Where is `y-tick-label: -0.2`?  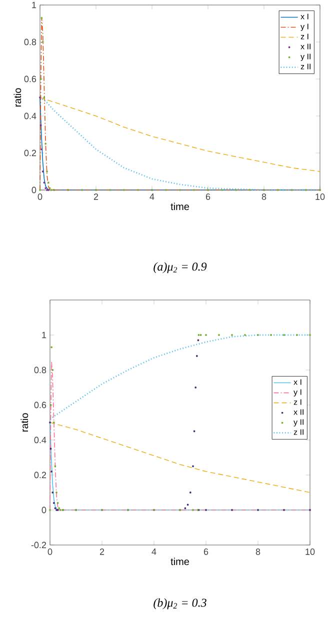
y-tick-label: -0.2 is located at coordinates (38, 545).